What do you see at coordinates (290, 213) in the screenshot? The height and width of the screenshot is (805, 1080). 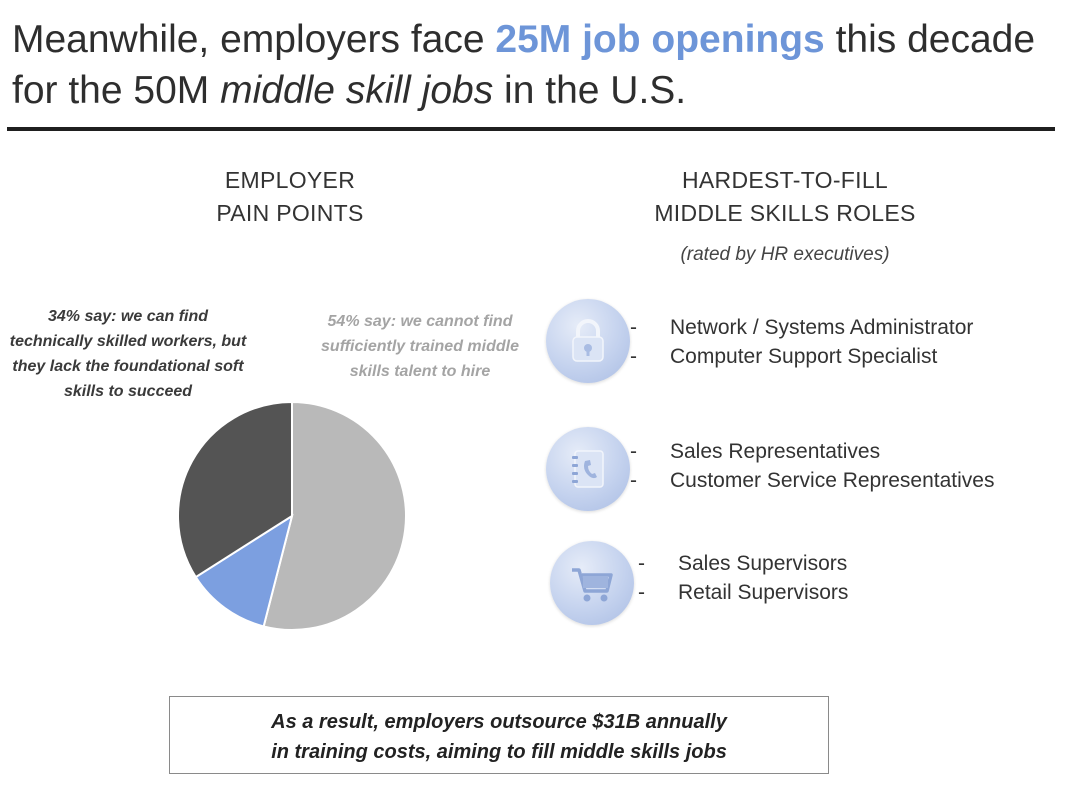 I see `pain-points-heading-line2: PAIN POINTS` at bounding box center [290, 213].